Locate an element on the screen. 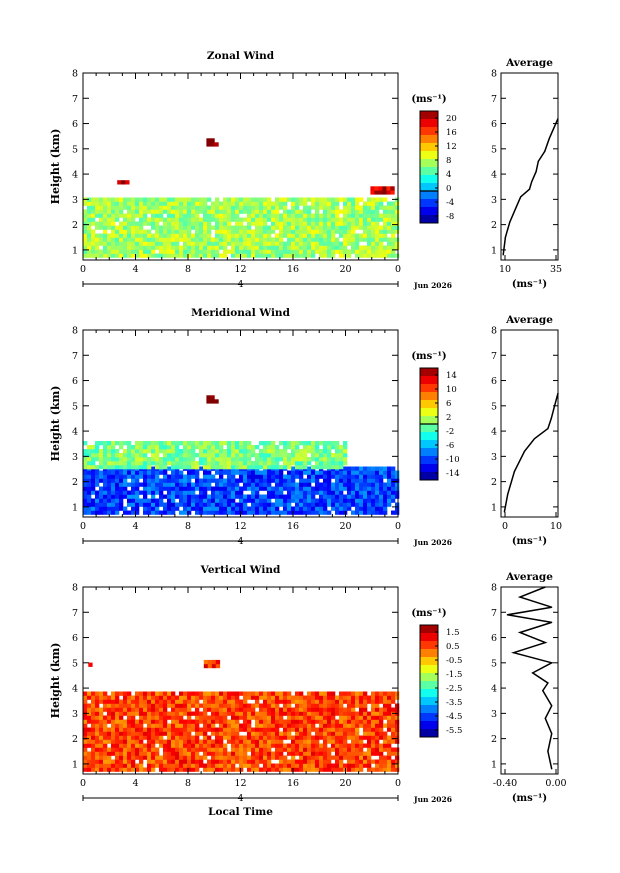 Image resolution: width=620 pixels, height=873 pixels. colorbar-segment is located at coordinates (429, 436).